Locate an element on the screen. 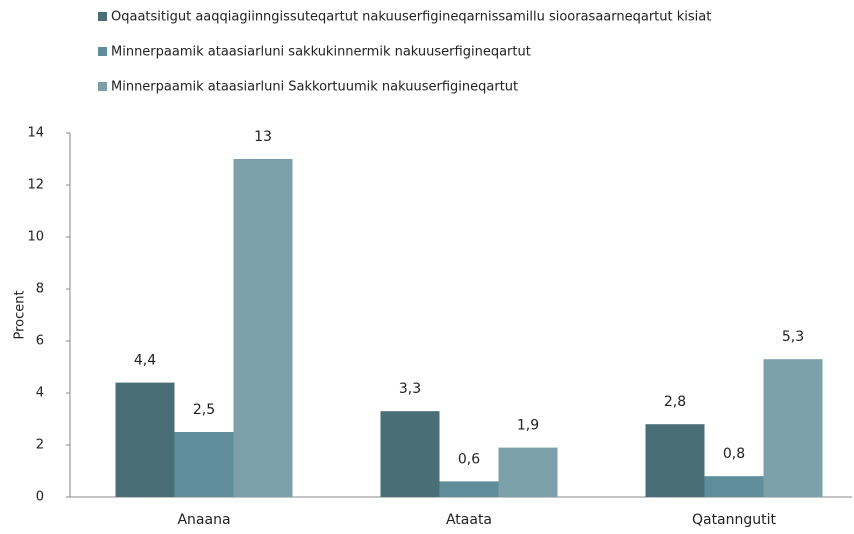  value-label: 1,9 is located at coordinates (528, 426).